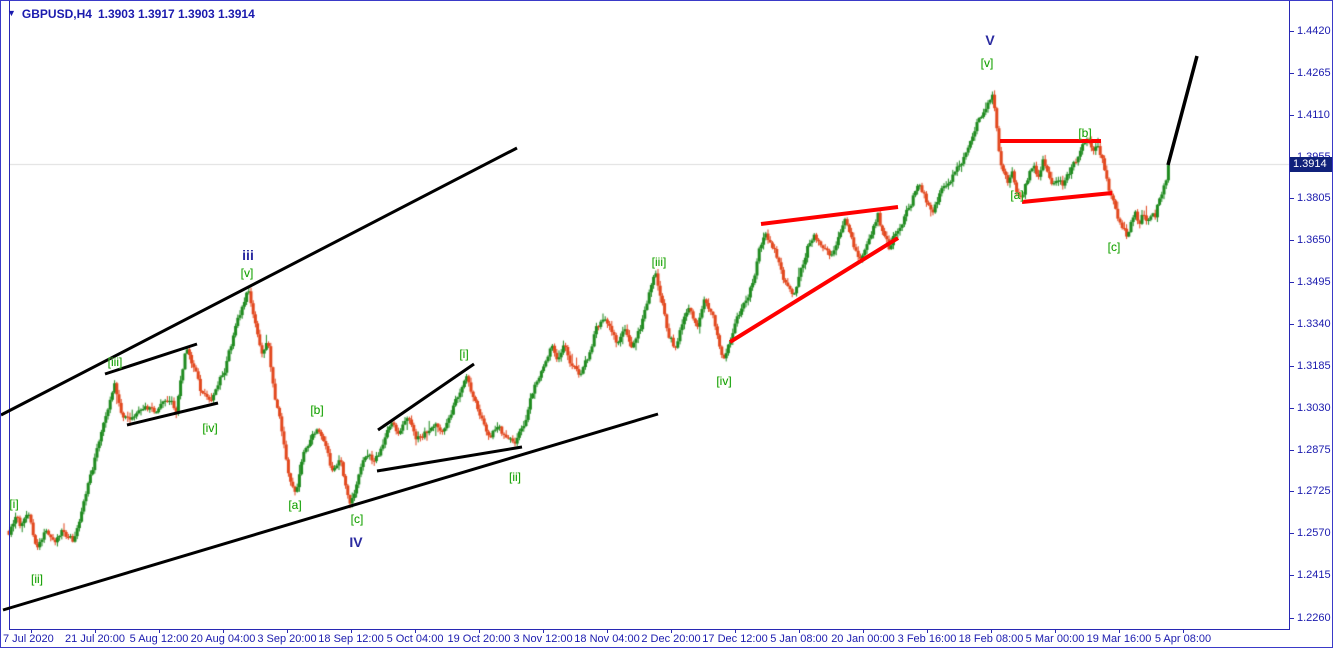 The image size is (1333, 648). Describe the element at coordinates (415, 639) in the screenshot. I see `time-axis-label: 5 Oct 04:00` at that location.